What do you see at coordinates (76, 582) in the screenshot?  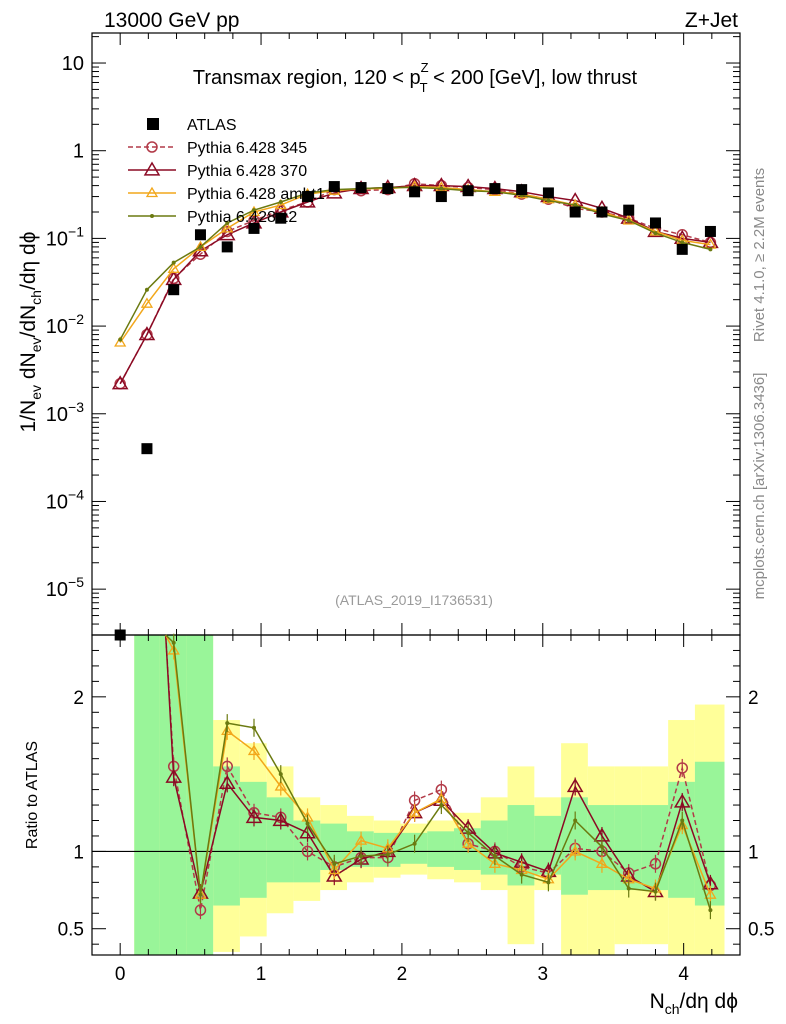 I see `y-tick-exp: −5` at bounding box center [76, 582].